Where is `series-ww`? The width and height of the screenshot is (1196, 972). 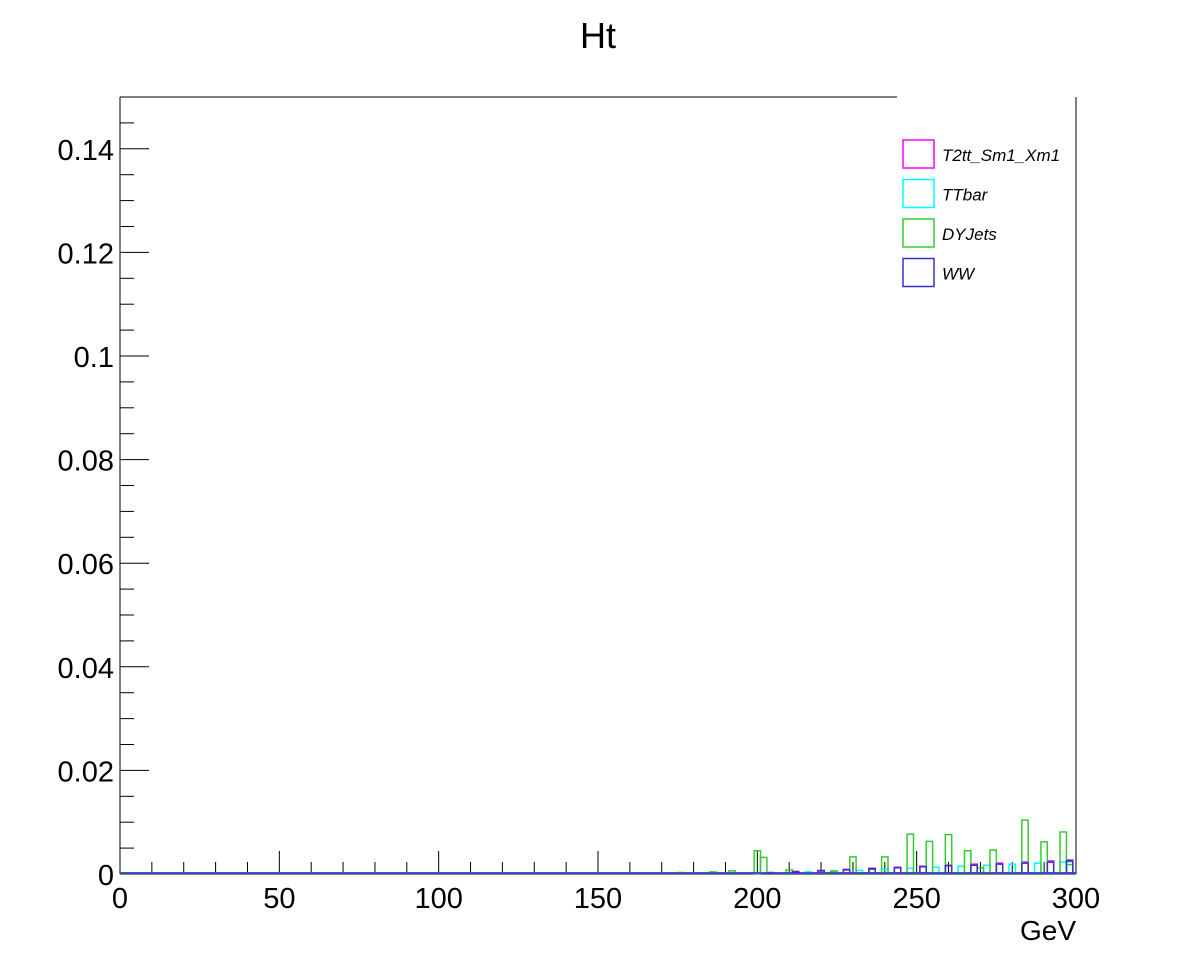
series-ww is located at coordinates (598, 867).